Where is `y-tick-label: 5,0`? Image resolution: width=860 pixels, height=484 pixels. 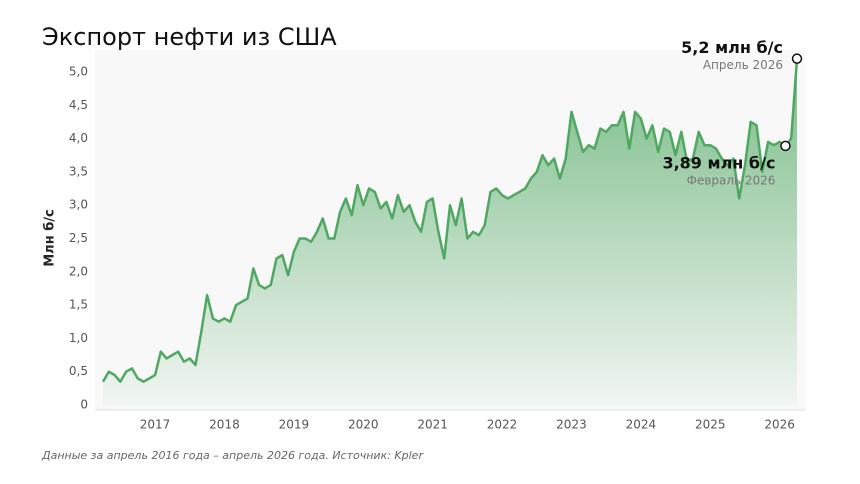 y-tick-label: 5,0 is located at coordinates (78, 71).